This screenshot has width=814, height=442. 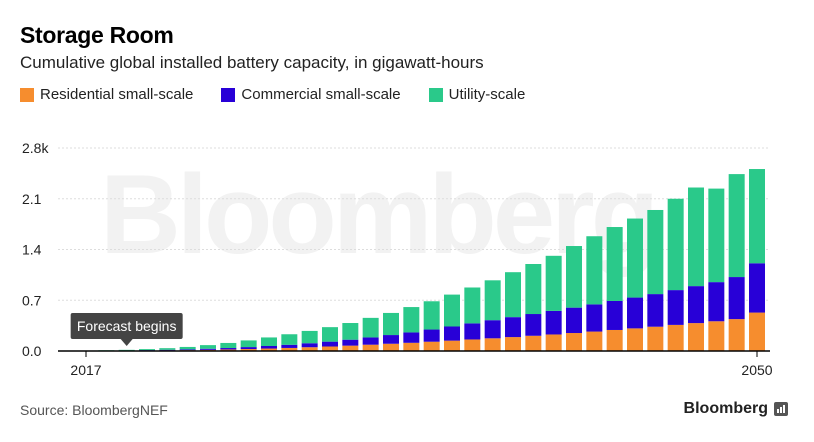 I want to click on legend-label-residential: Residential small-scale, so click(x=117, y=94).